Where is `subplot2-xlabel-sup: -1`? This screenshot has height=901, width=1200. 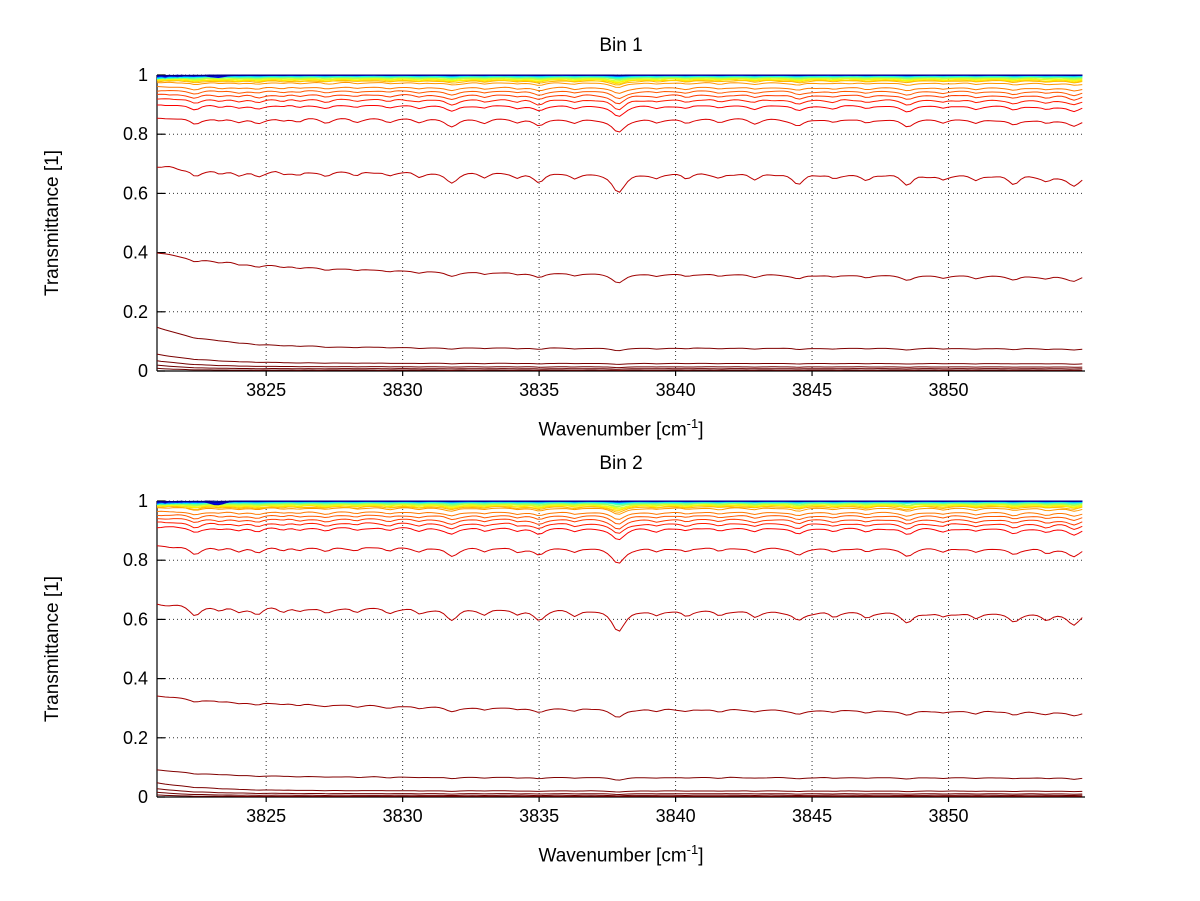
subplot2-xlabel-sup: -1 is located at coordinates (692, 849).